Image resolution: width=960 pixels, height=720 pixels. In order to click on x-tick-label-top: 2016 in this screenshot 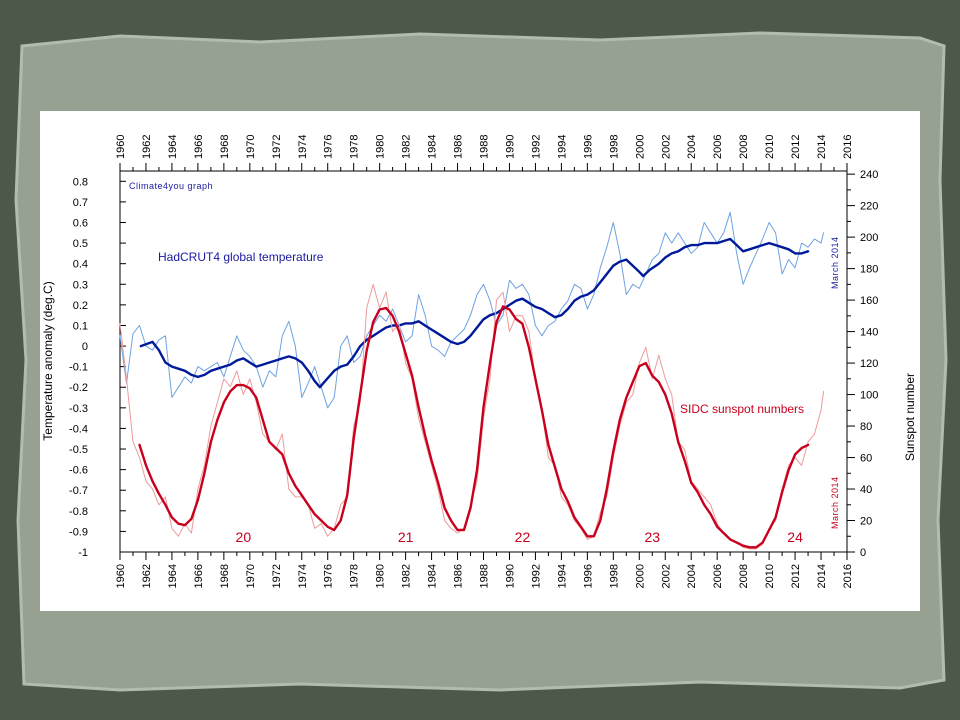, I will do `click(848, 147)`.